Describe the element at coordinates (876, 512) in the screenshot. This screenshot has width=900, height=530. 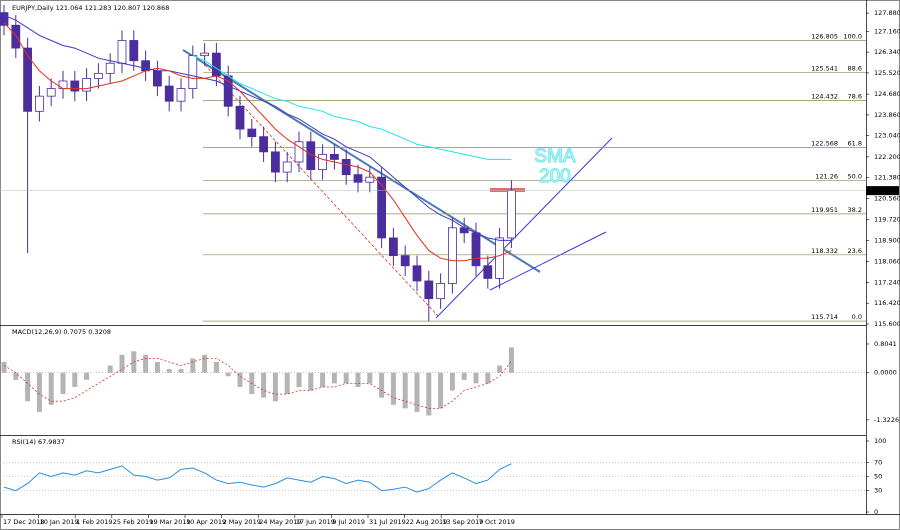
I see `y-tick-label: 0` at that location.